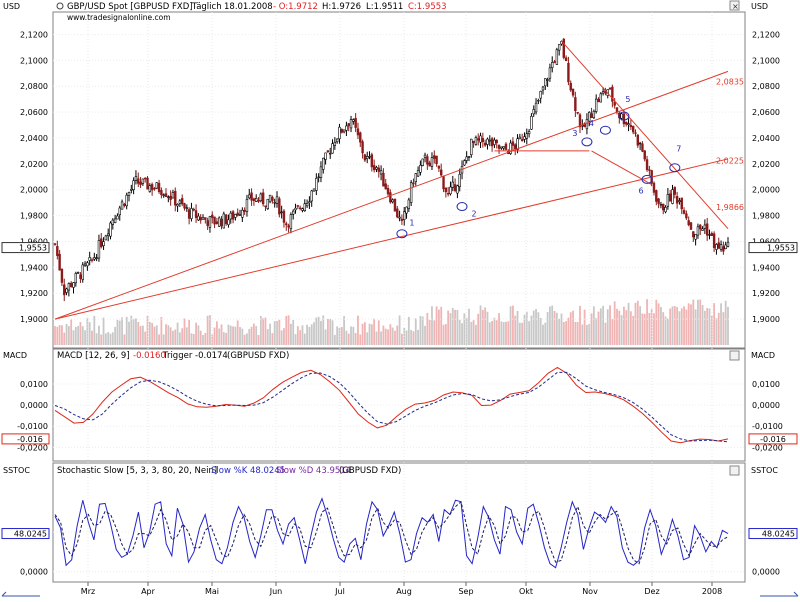 This screenshot has height=602, width=800. I want to click on macd-axis-label-right: MACD, so click(763, 355).